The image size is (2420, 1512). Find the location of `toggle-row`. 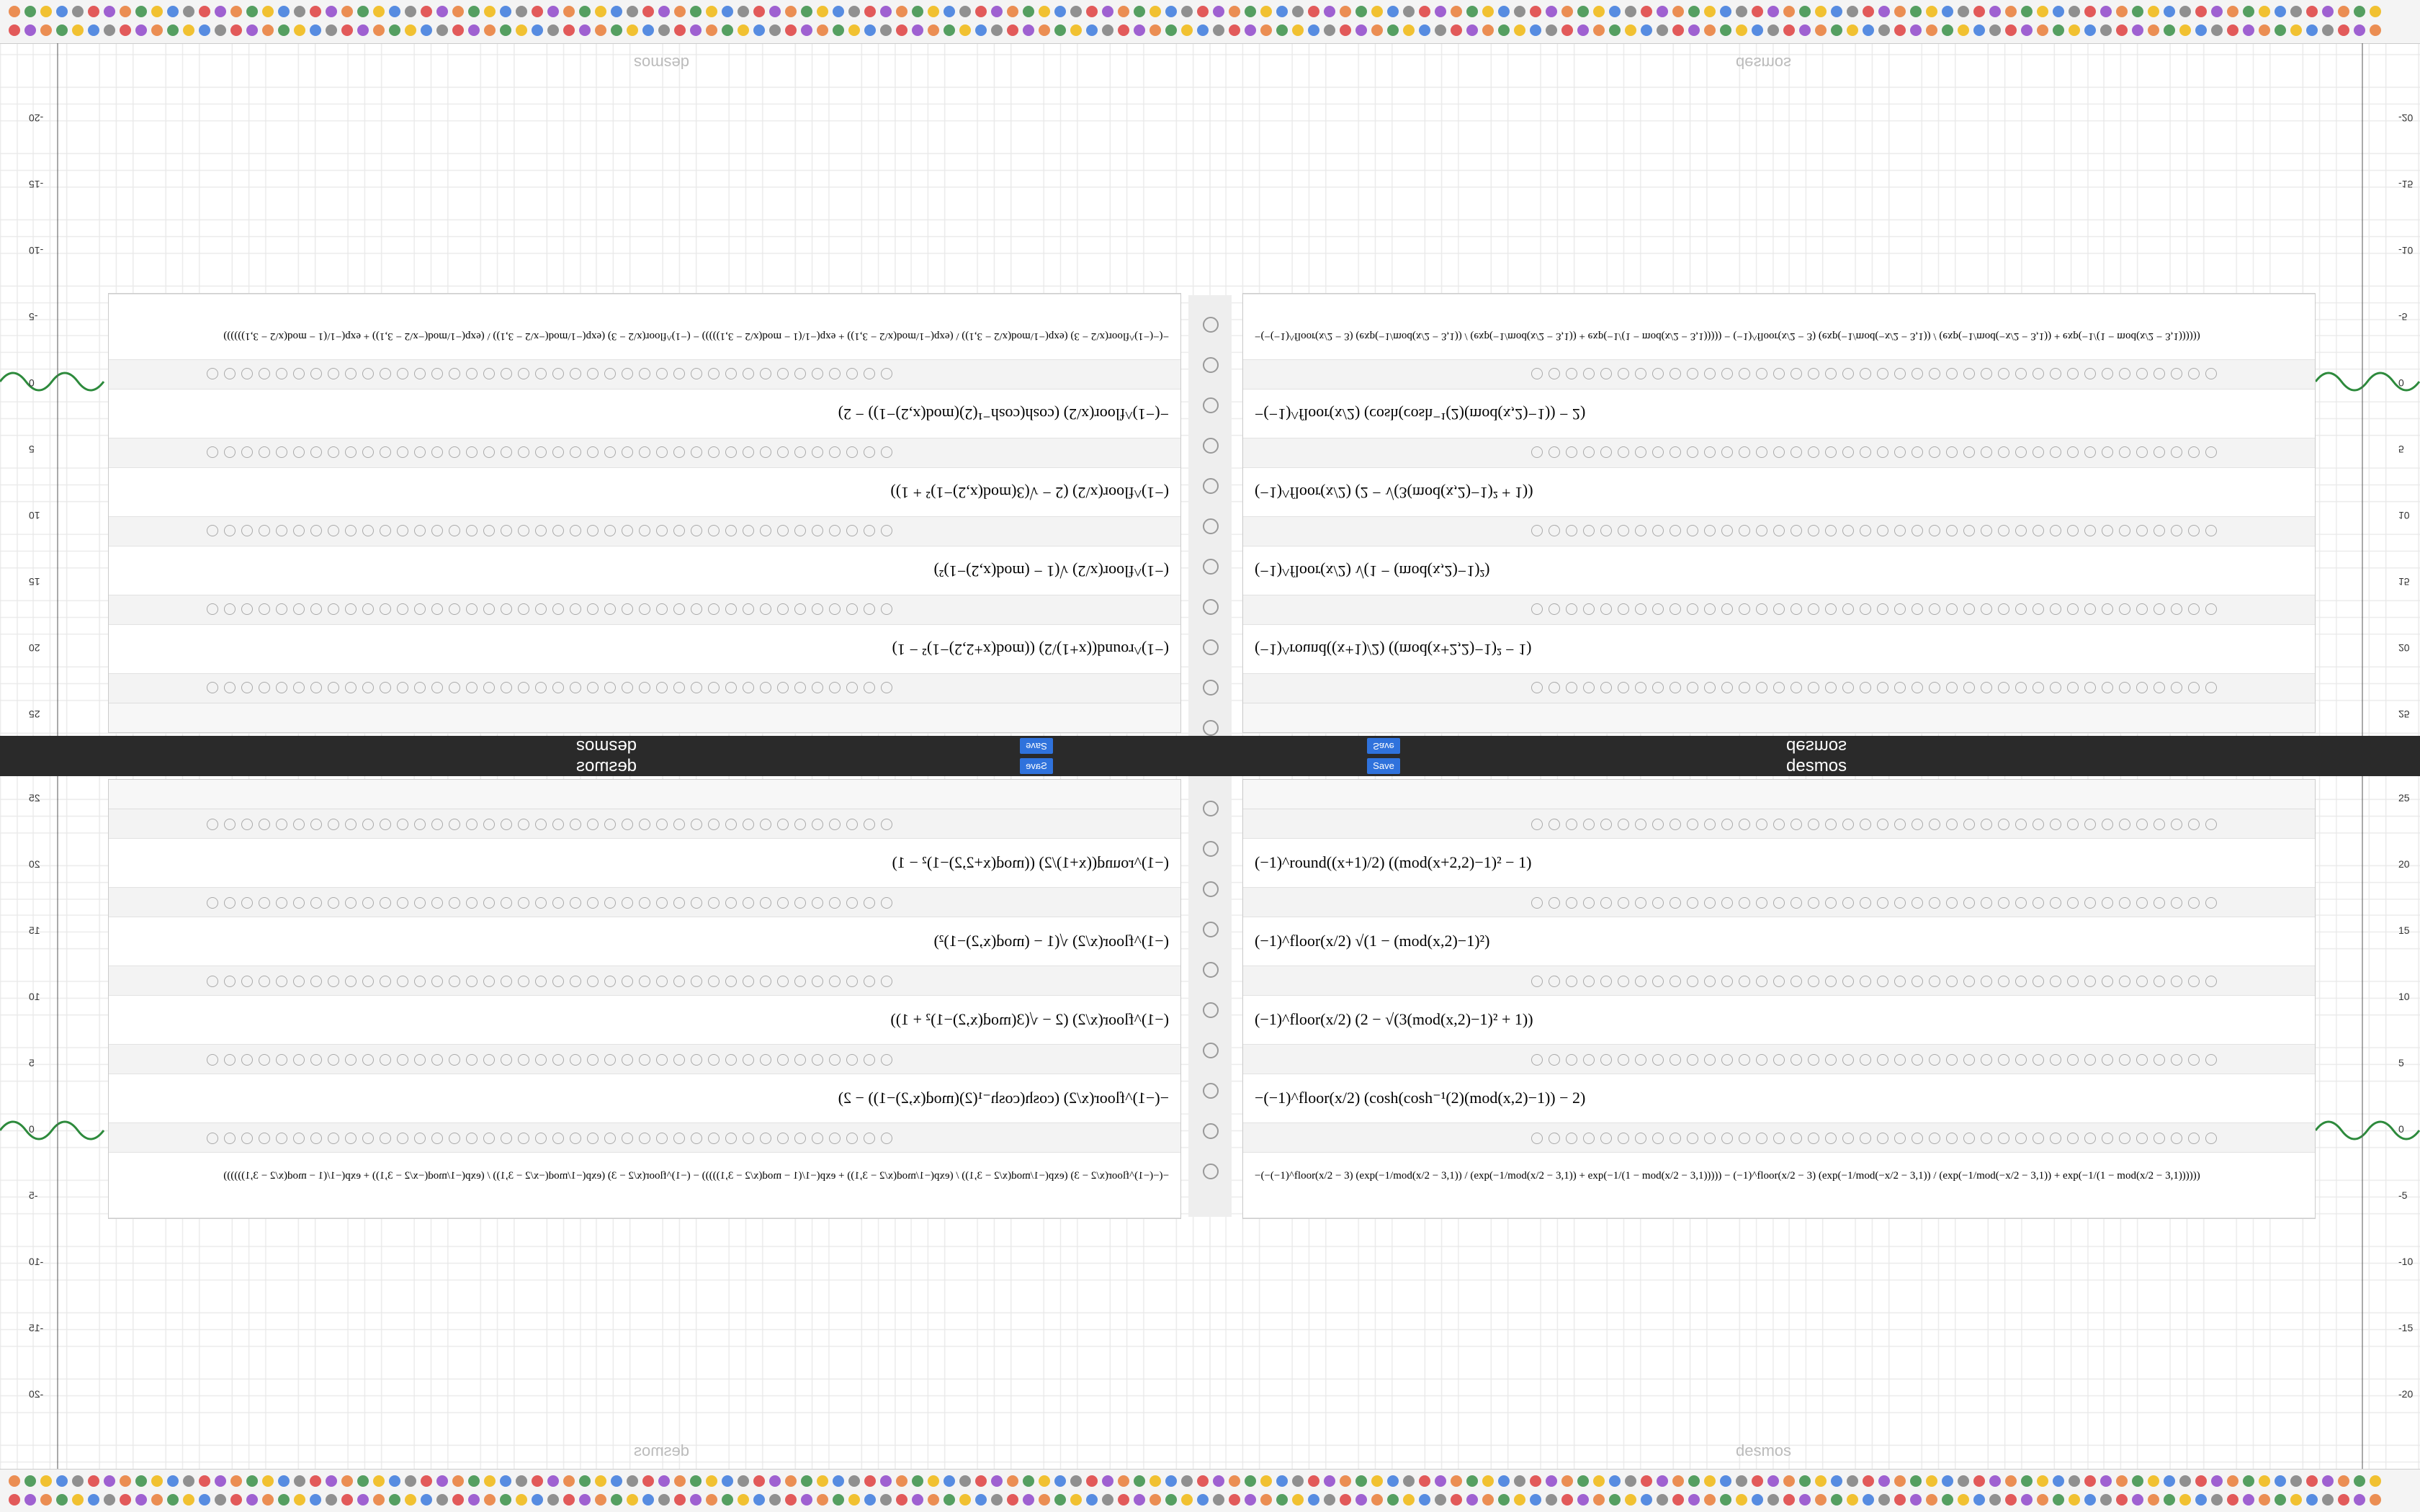

toggle-row is located at coordinates (1779, 824).